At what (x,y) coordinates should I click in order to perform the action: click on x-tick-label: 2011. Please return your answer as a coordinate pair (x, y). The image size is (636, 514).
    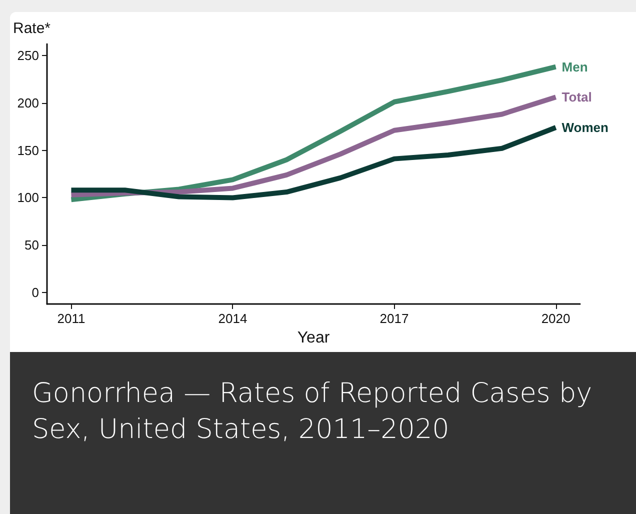
    Looking at the image, I should click on (71, 318).